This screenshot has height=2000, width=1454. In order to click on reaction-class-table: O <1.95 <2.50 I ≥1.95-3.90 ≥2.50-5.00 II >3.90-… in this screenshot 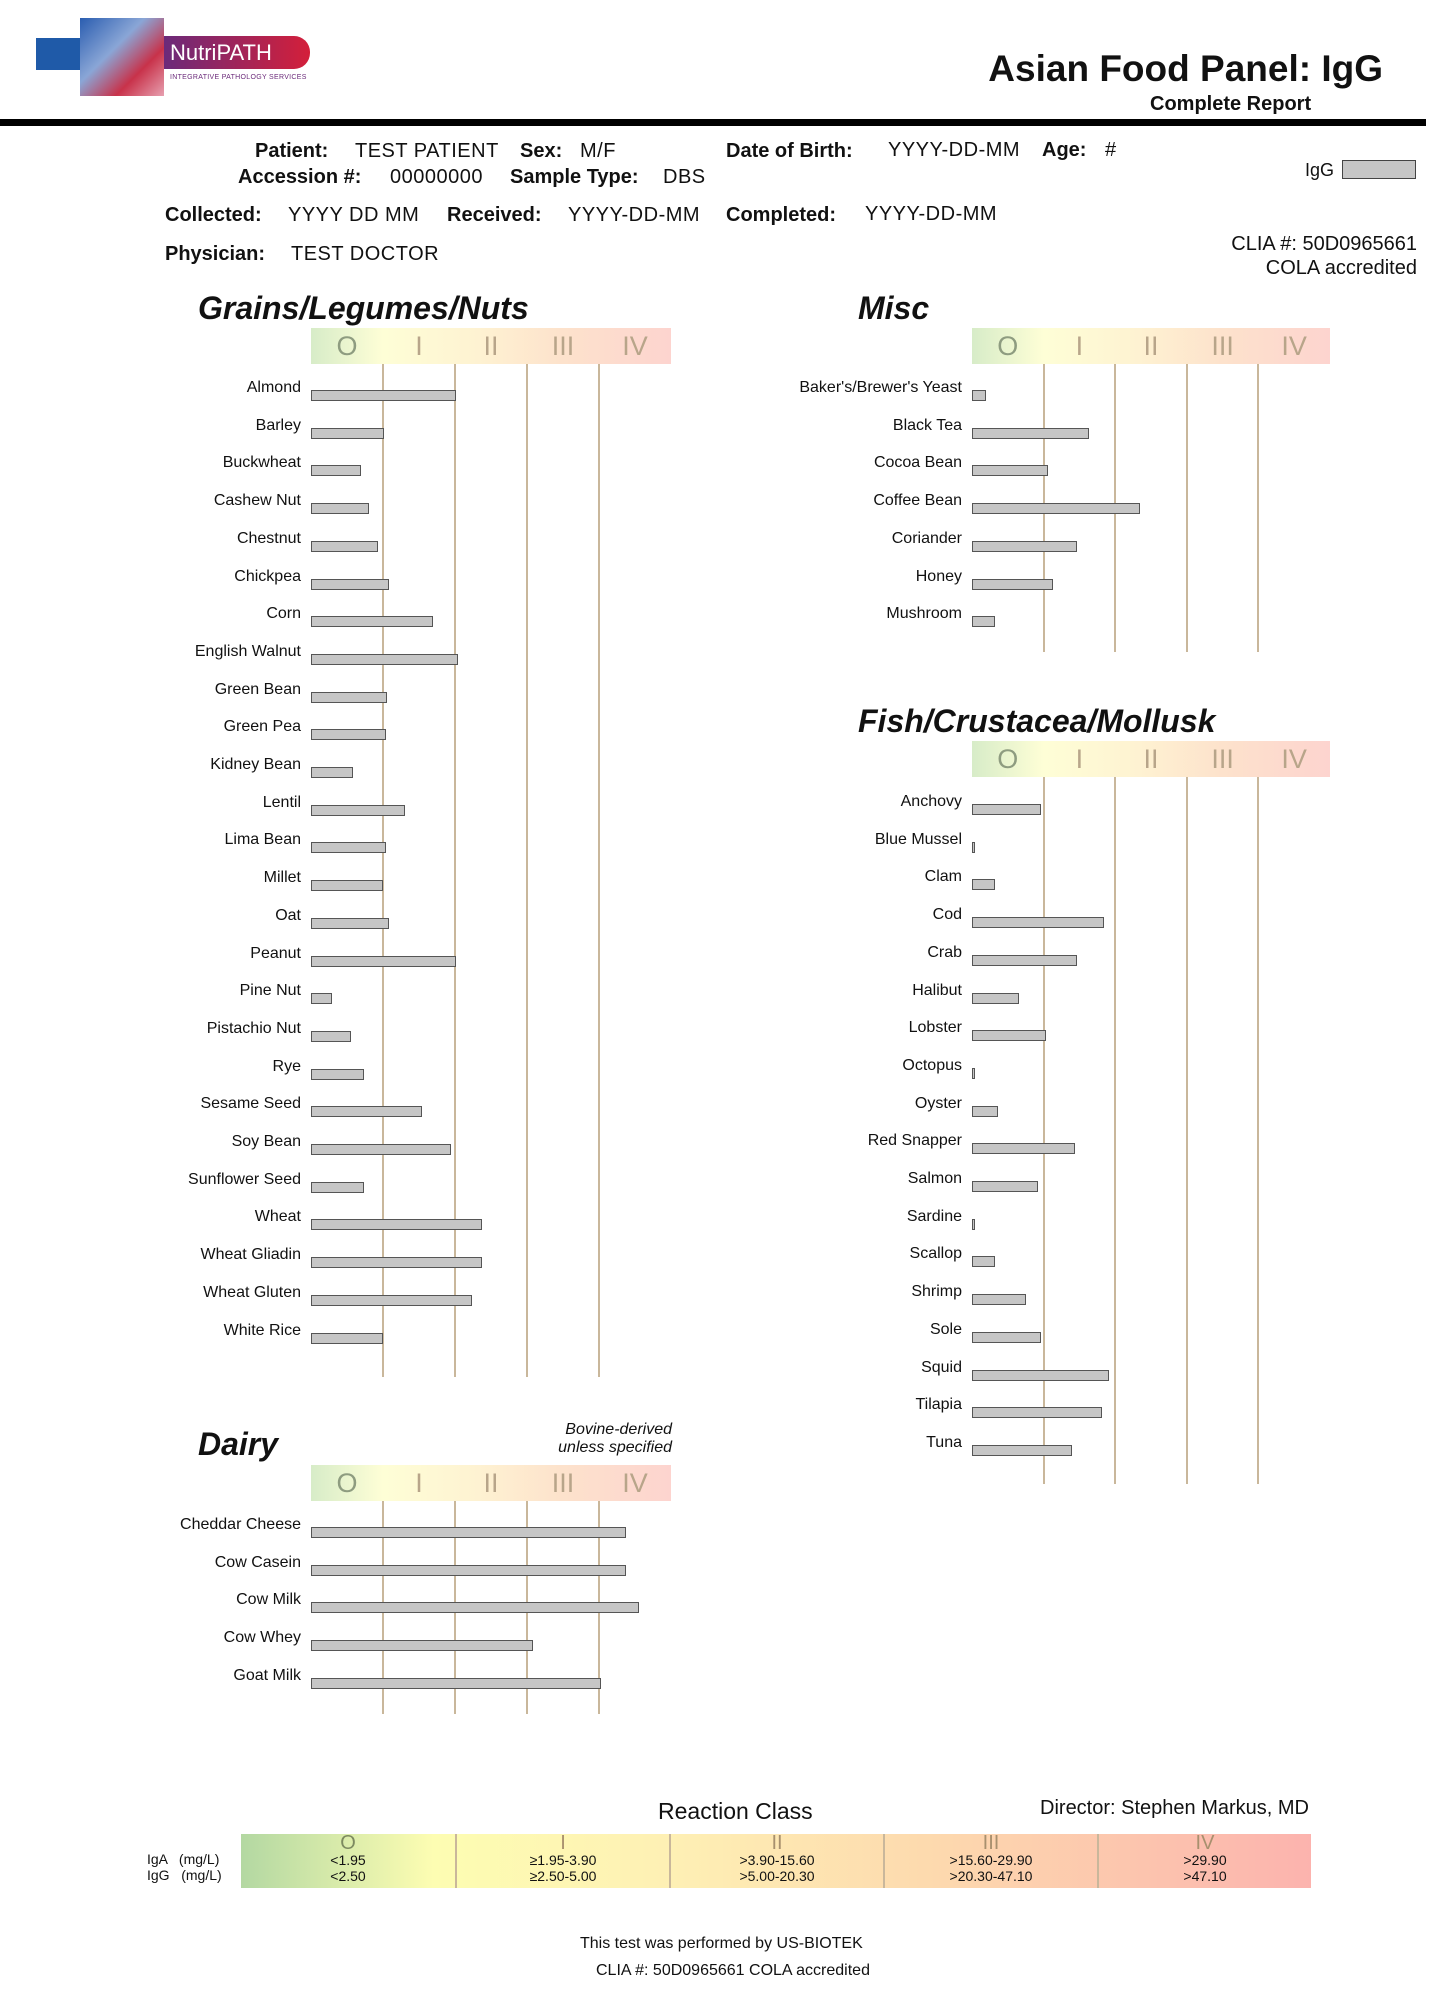, I will do `click(776, 1861)`.